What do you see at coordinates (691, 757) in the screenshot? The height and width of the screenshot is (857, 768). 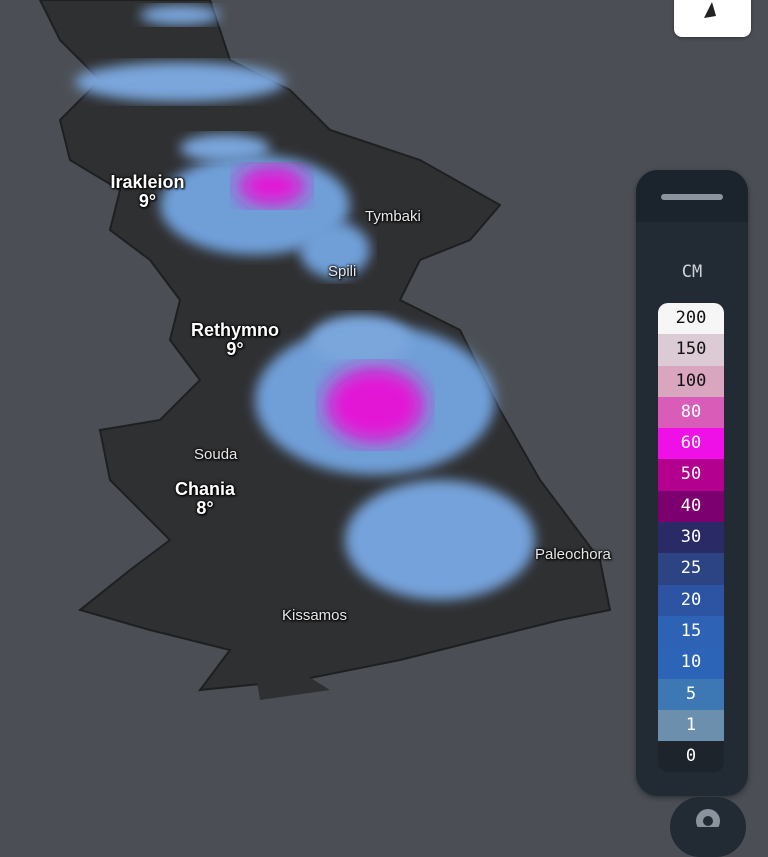 I see `legend-step: 0` at bounding box center [691, 757].